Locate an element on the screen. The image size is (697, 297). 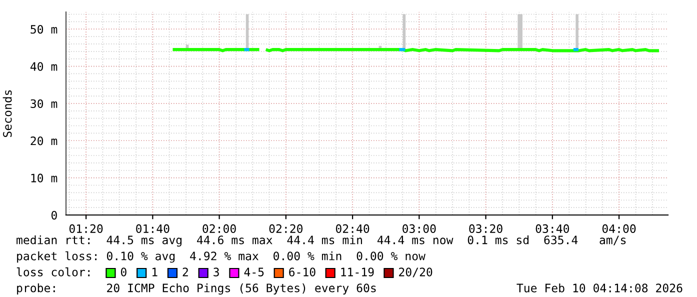
text: packet loss: 0.10 % avg 4.92 % max 0.00 % min 0.00 % now is located at coordinates (221, 257).